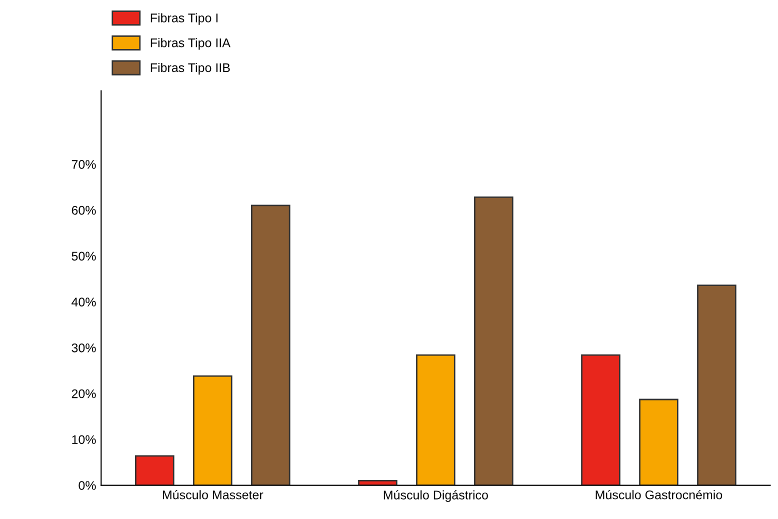 This screenshot has height=519, width=778. What do you see at coordinates (87, 485) in the screenshot?
I see `y-tick-label: 0%` at bounding box center [87, 485].